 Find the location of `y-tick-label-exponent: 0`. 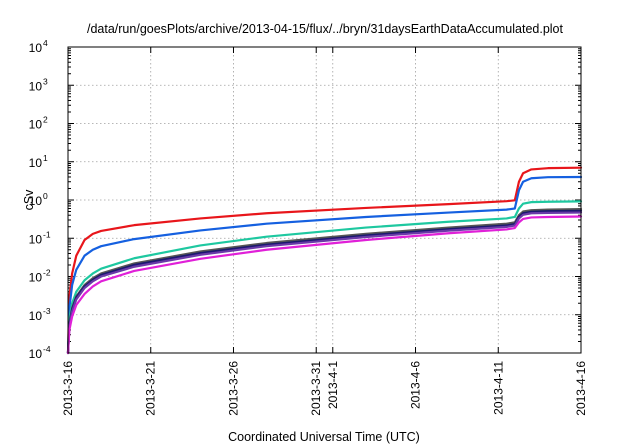

y-tick-label-exponent: 0 is located at coordinates (45, 196).